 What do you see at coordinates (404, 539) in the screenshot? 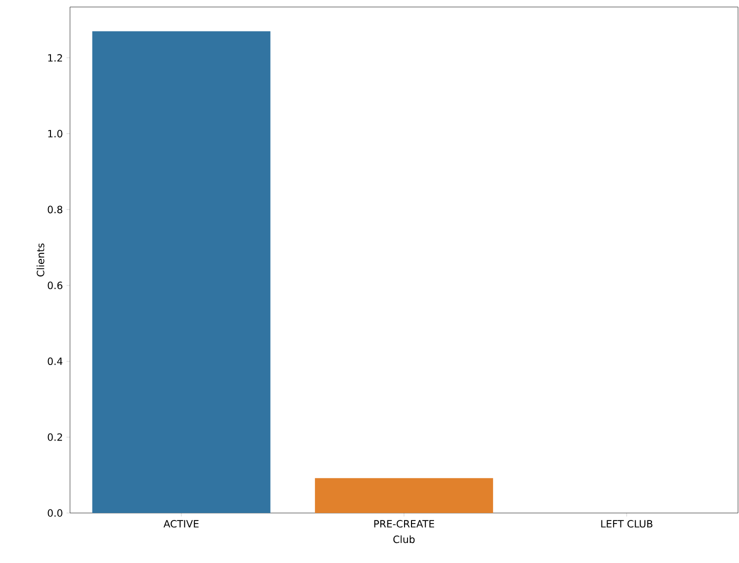
I see `x-axis-title: Club` at bounding box center [404, 539].